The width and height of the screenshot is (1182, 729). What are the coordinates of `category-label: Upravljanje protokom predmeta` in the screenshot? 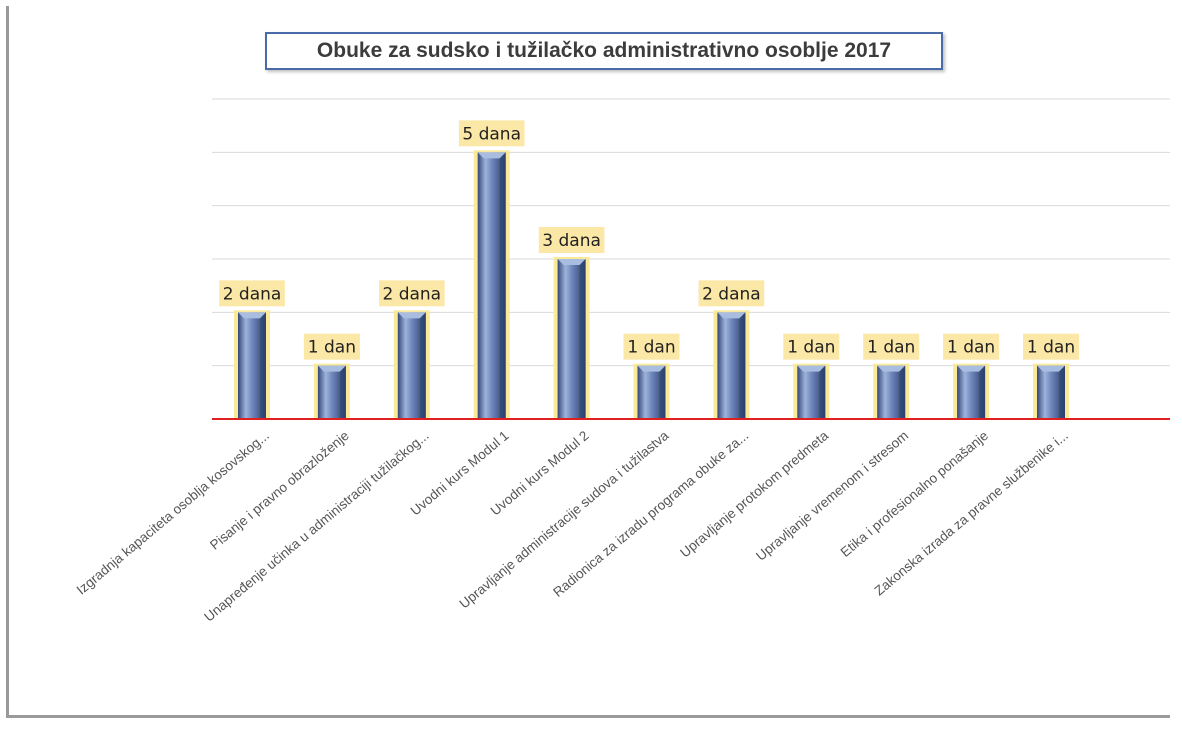 It's located at (754, 493).